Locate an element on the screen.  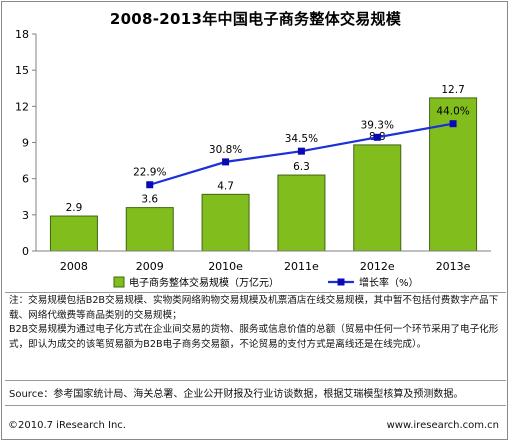
legend-bar-swatch is located at coordinates (119, 282).